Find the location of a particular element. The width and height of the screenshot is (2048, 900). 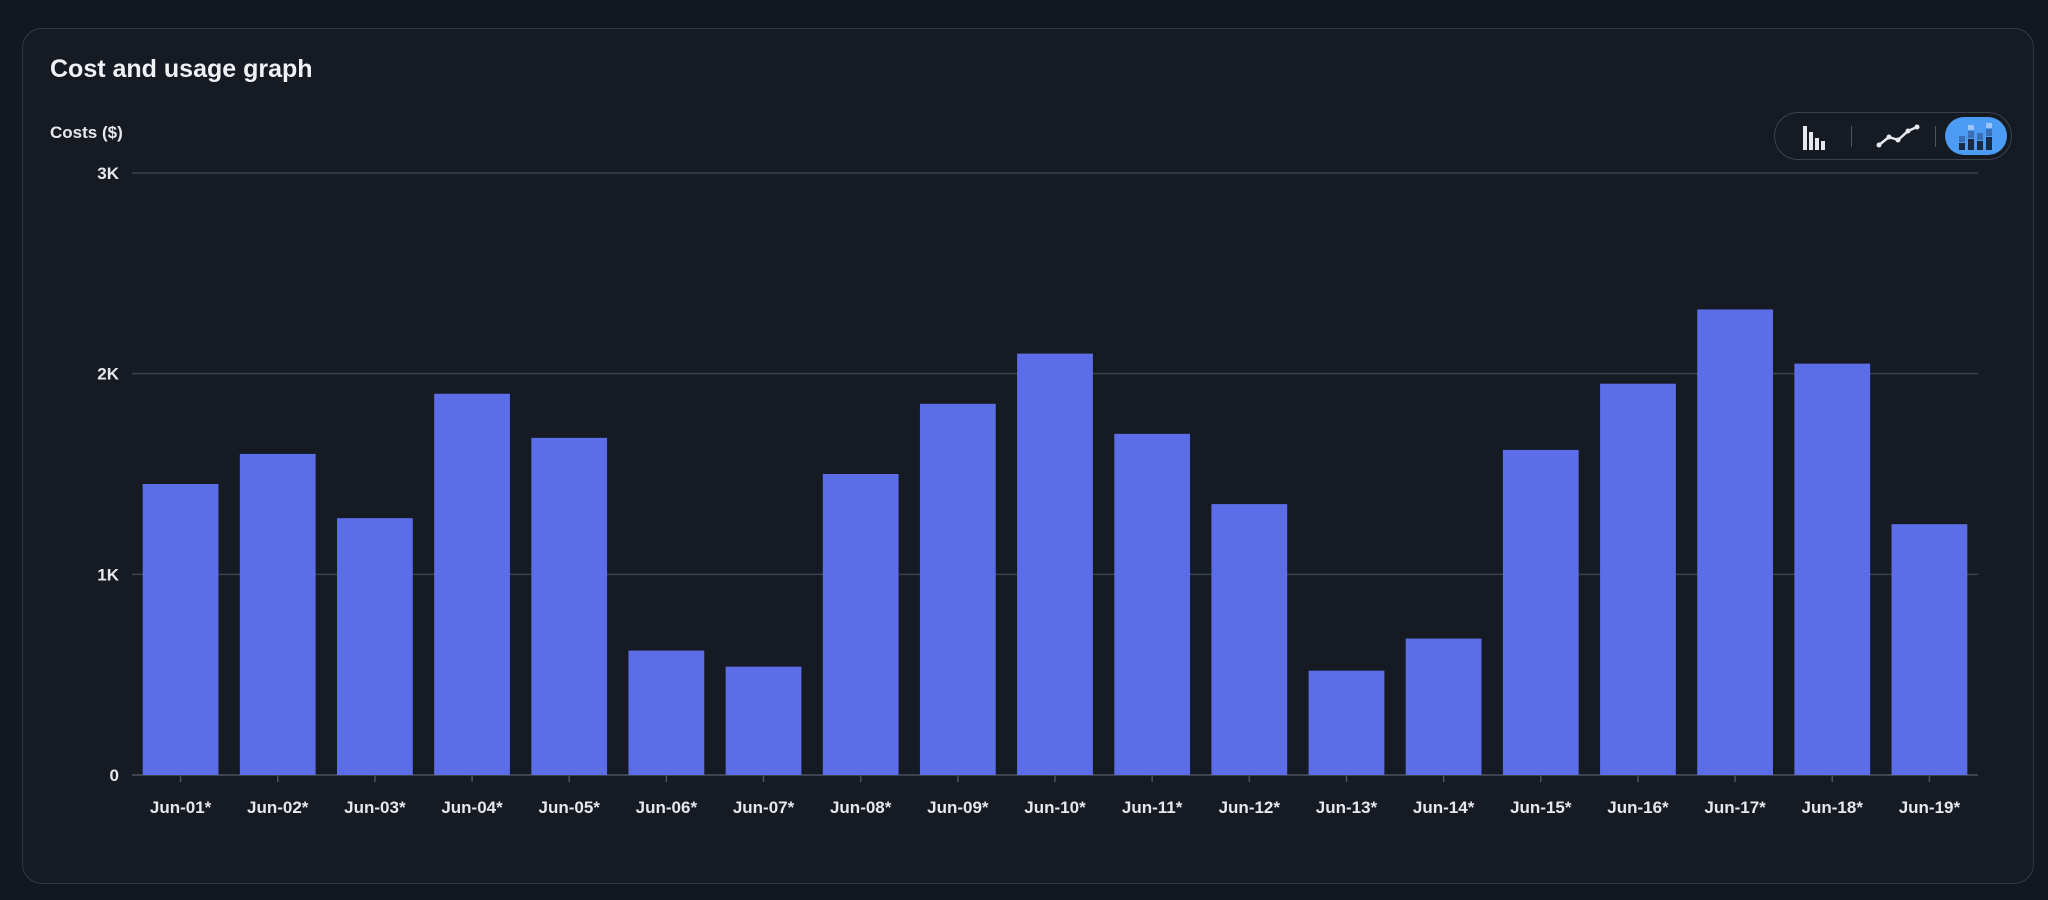

x-tick-label: Jun-09* is located at coordinates (958, 807).